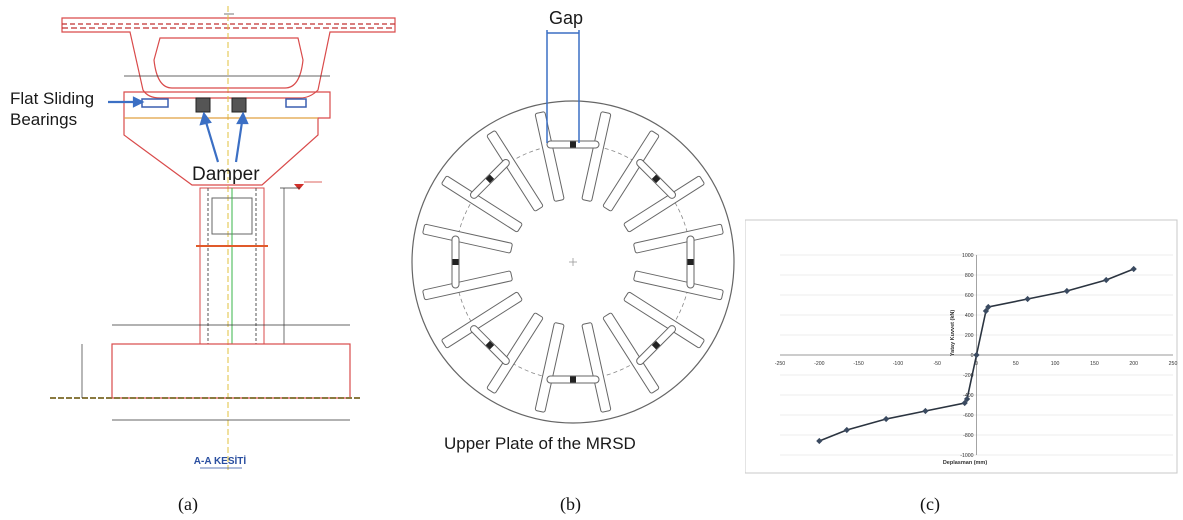  Describe the element at coordinates (1094, 364) in the screenshot. I see `x-tick-label: 150` at that location.